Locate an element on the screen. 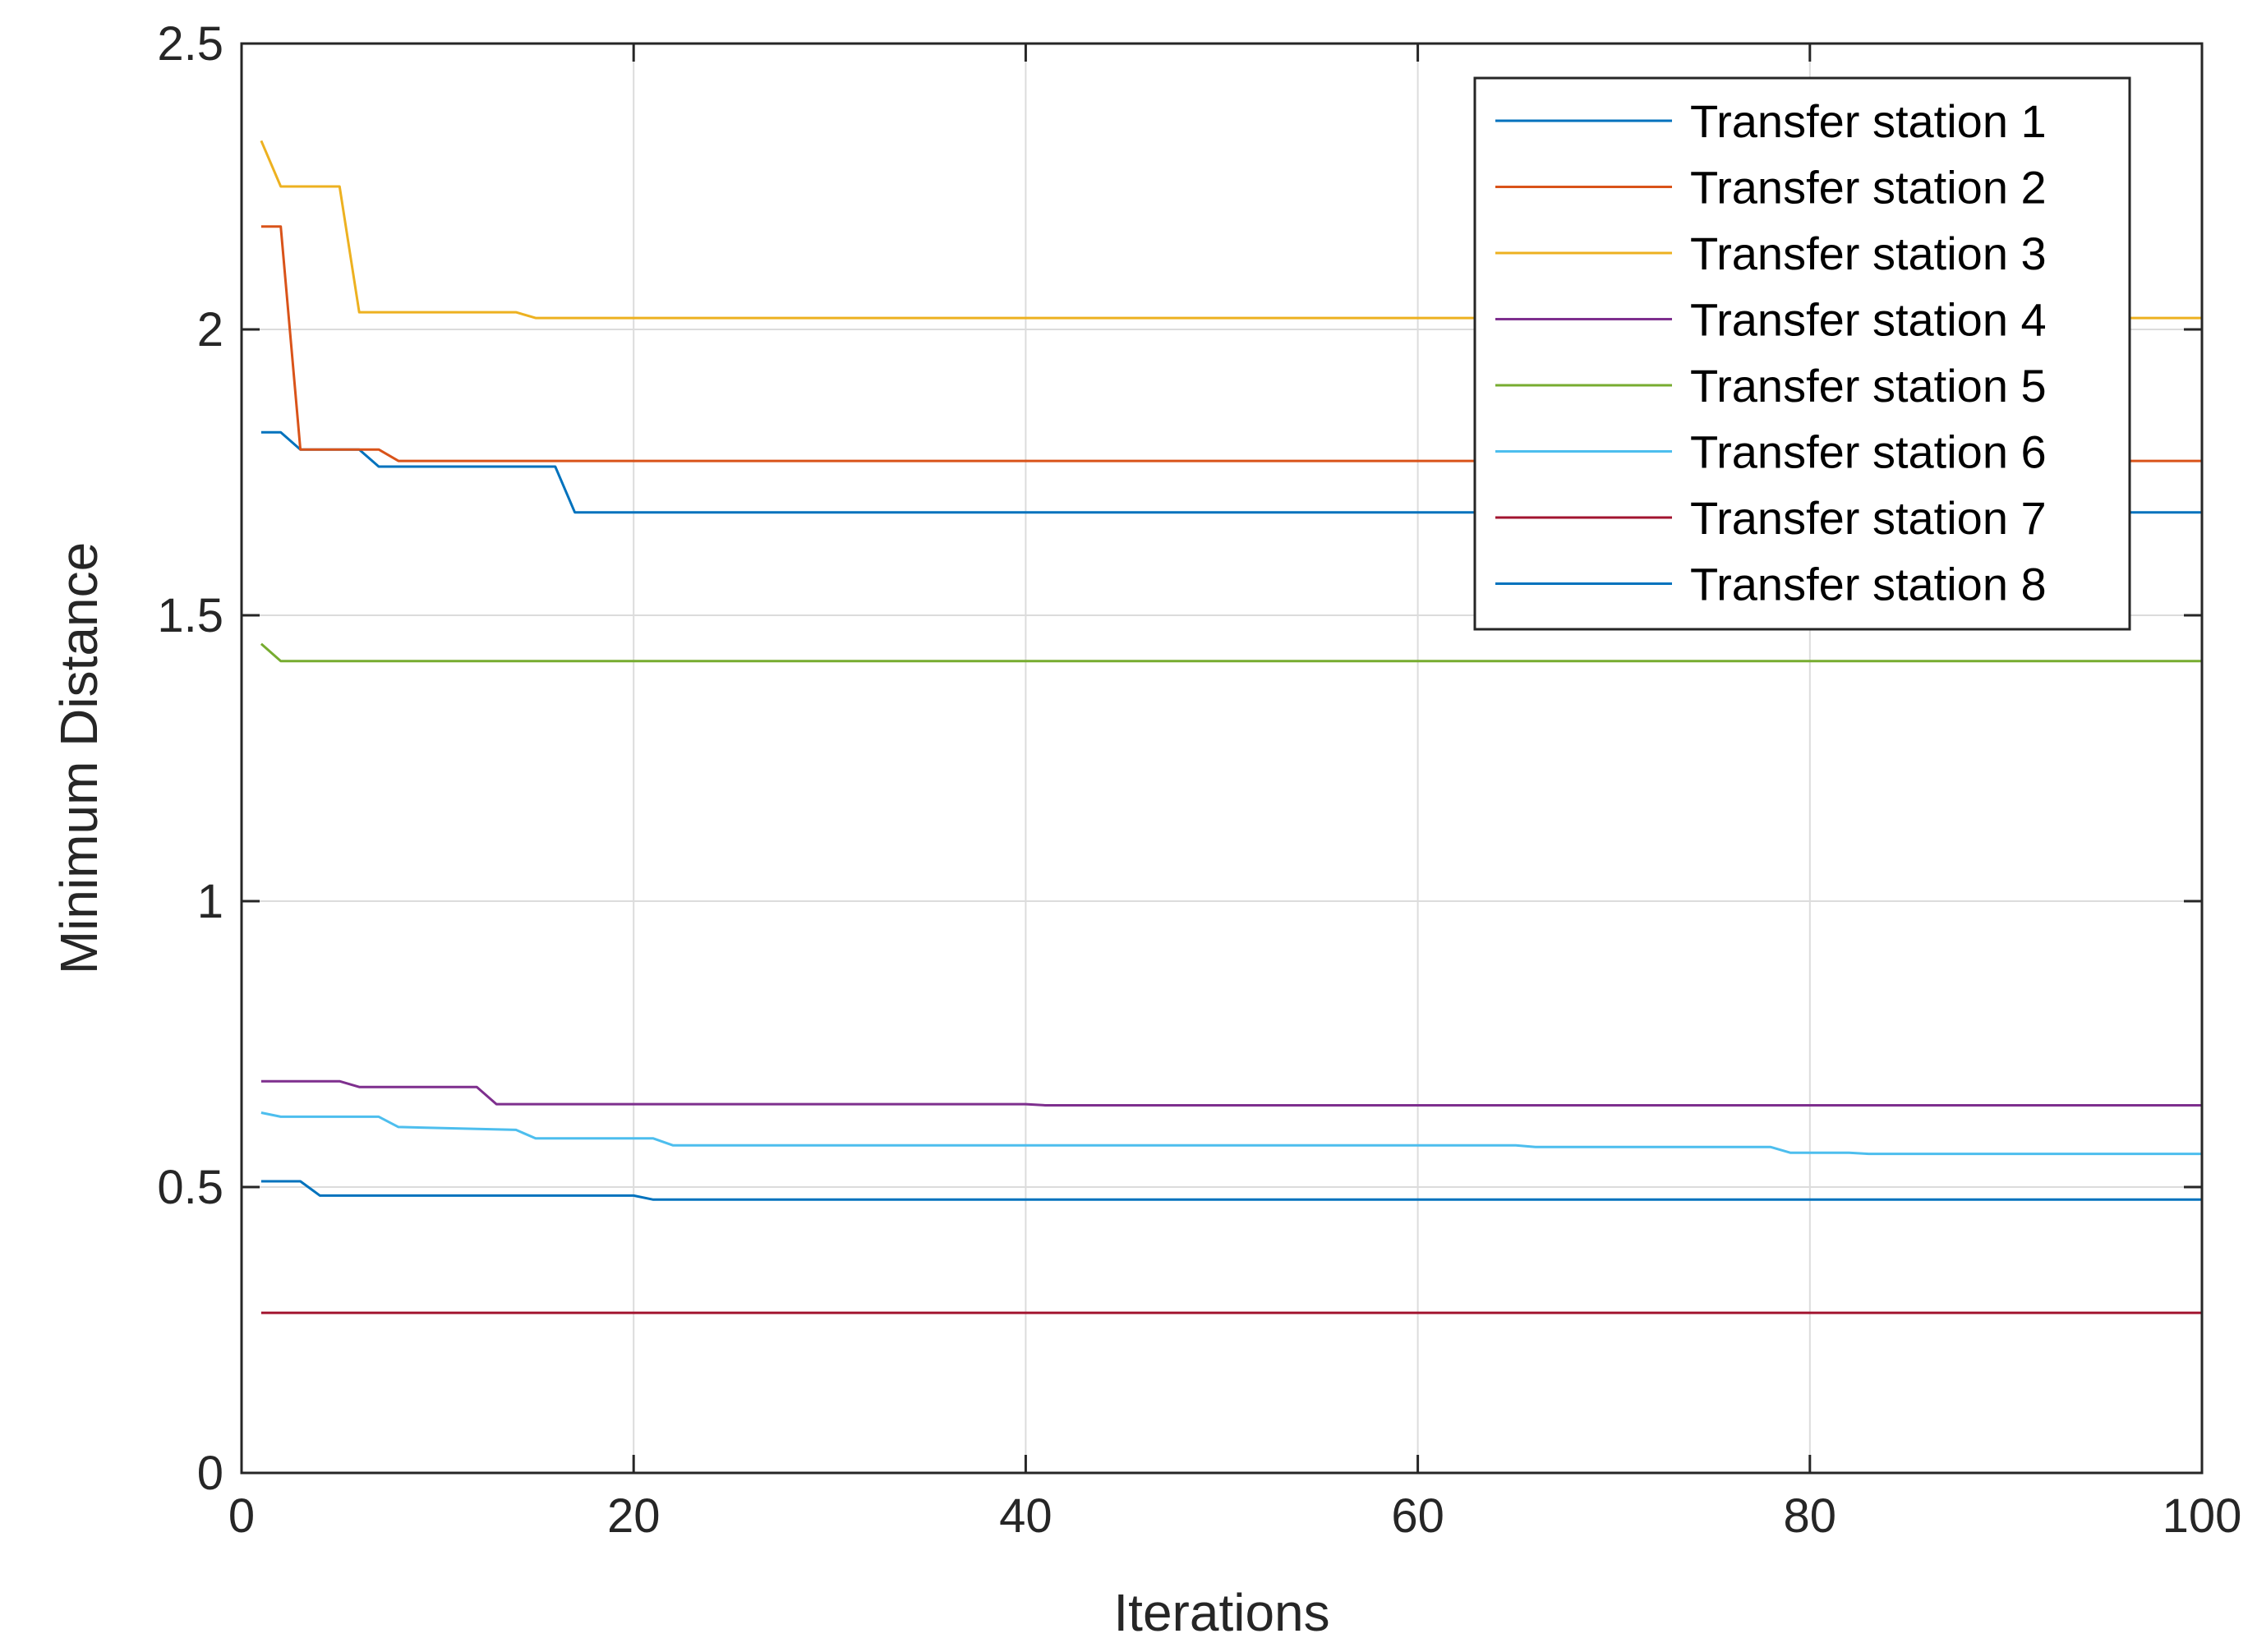 This screenshot has width=2257, height=1652. x-tick-label: 40 is located at coordinates (1025, 1516).